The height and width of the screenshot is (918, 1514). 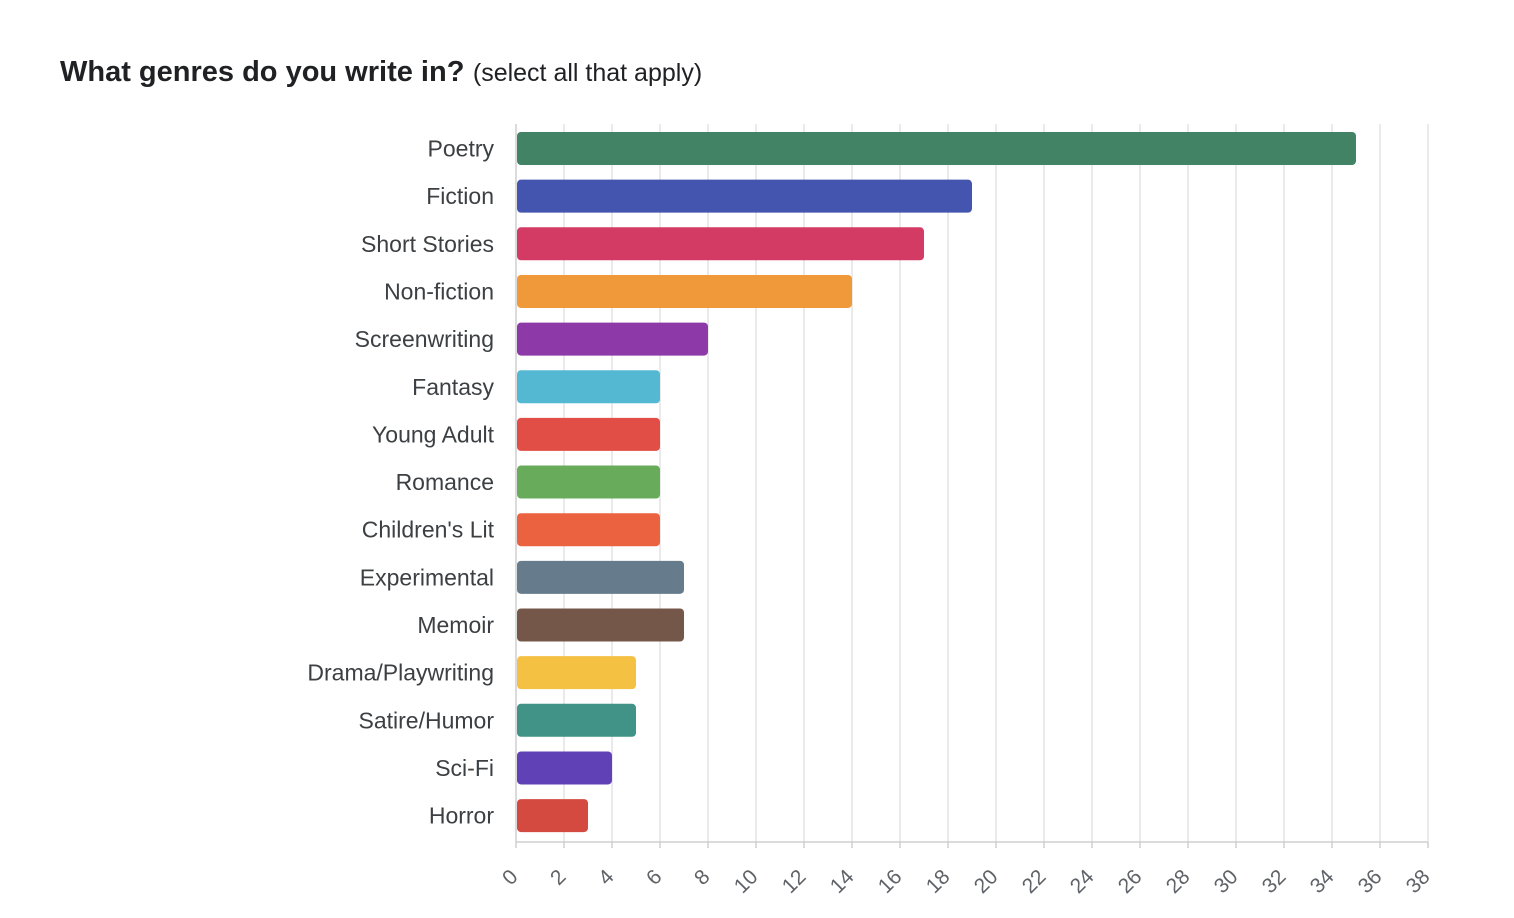 What do you see at coordinates (400, 673) in the screenshot?
I see `category-label: Drama/Playwriting` at bounding box center [400, 673].